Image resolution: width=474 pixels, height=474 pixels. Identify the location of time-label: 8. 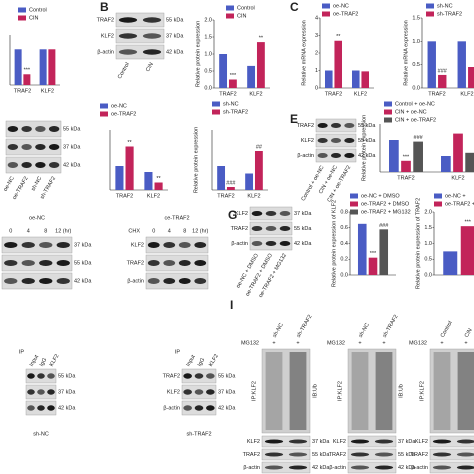
(184, 231).